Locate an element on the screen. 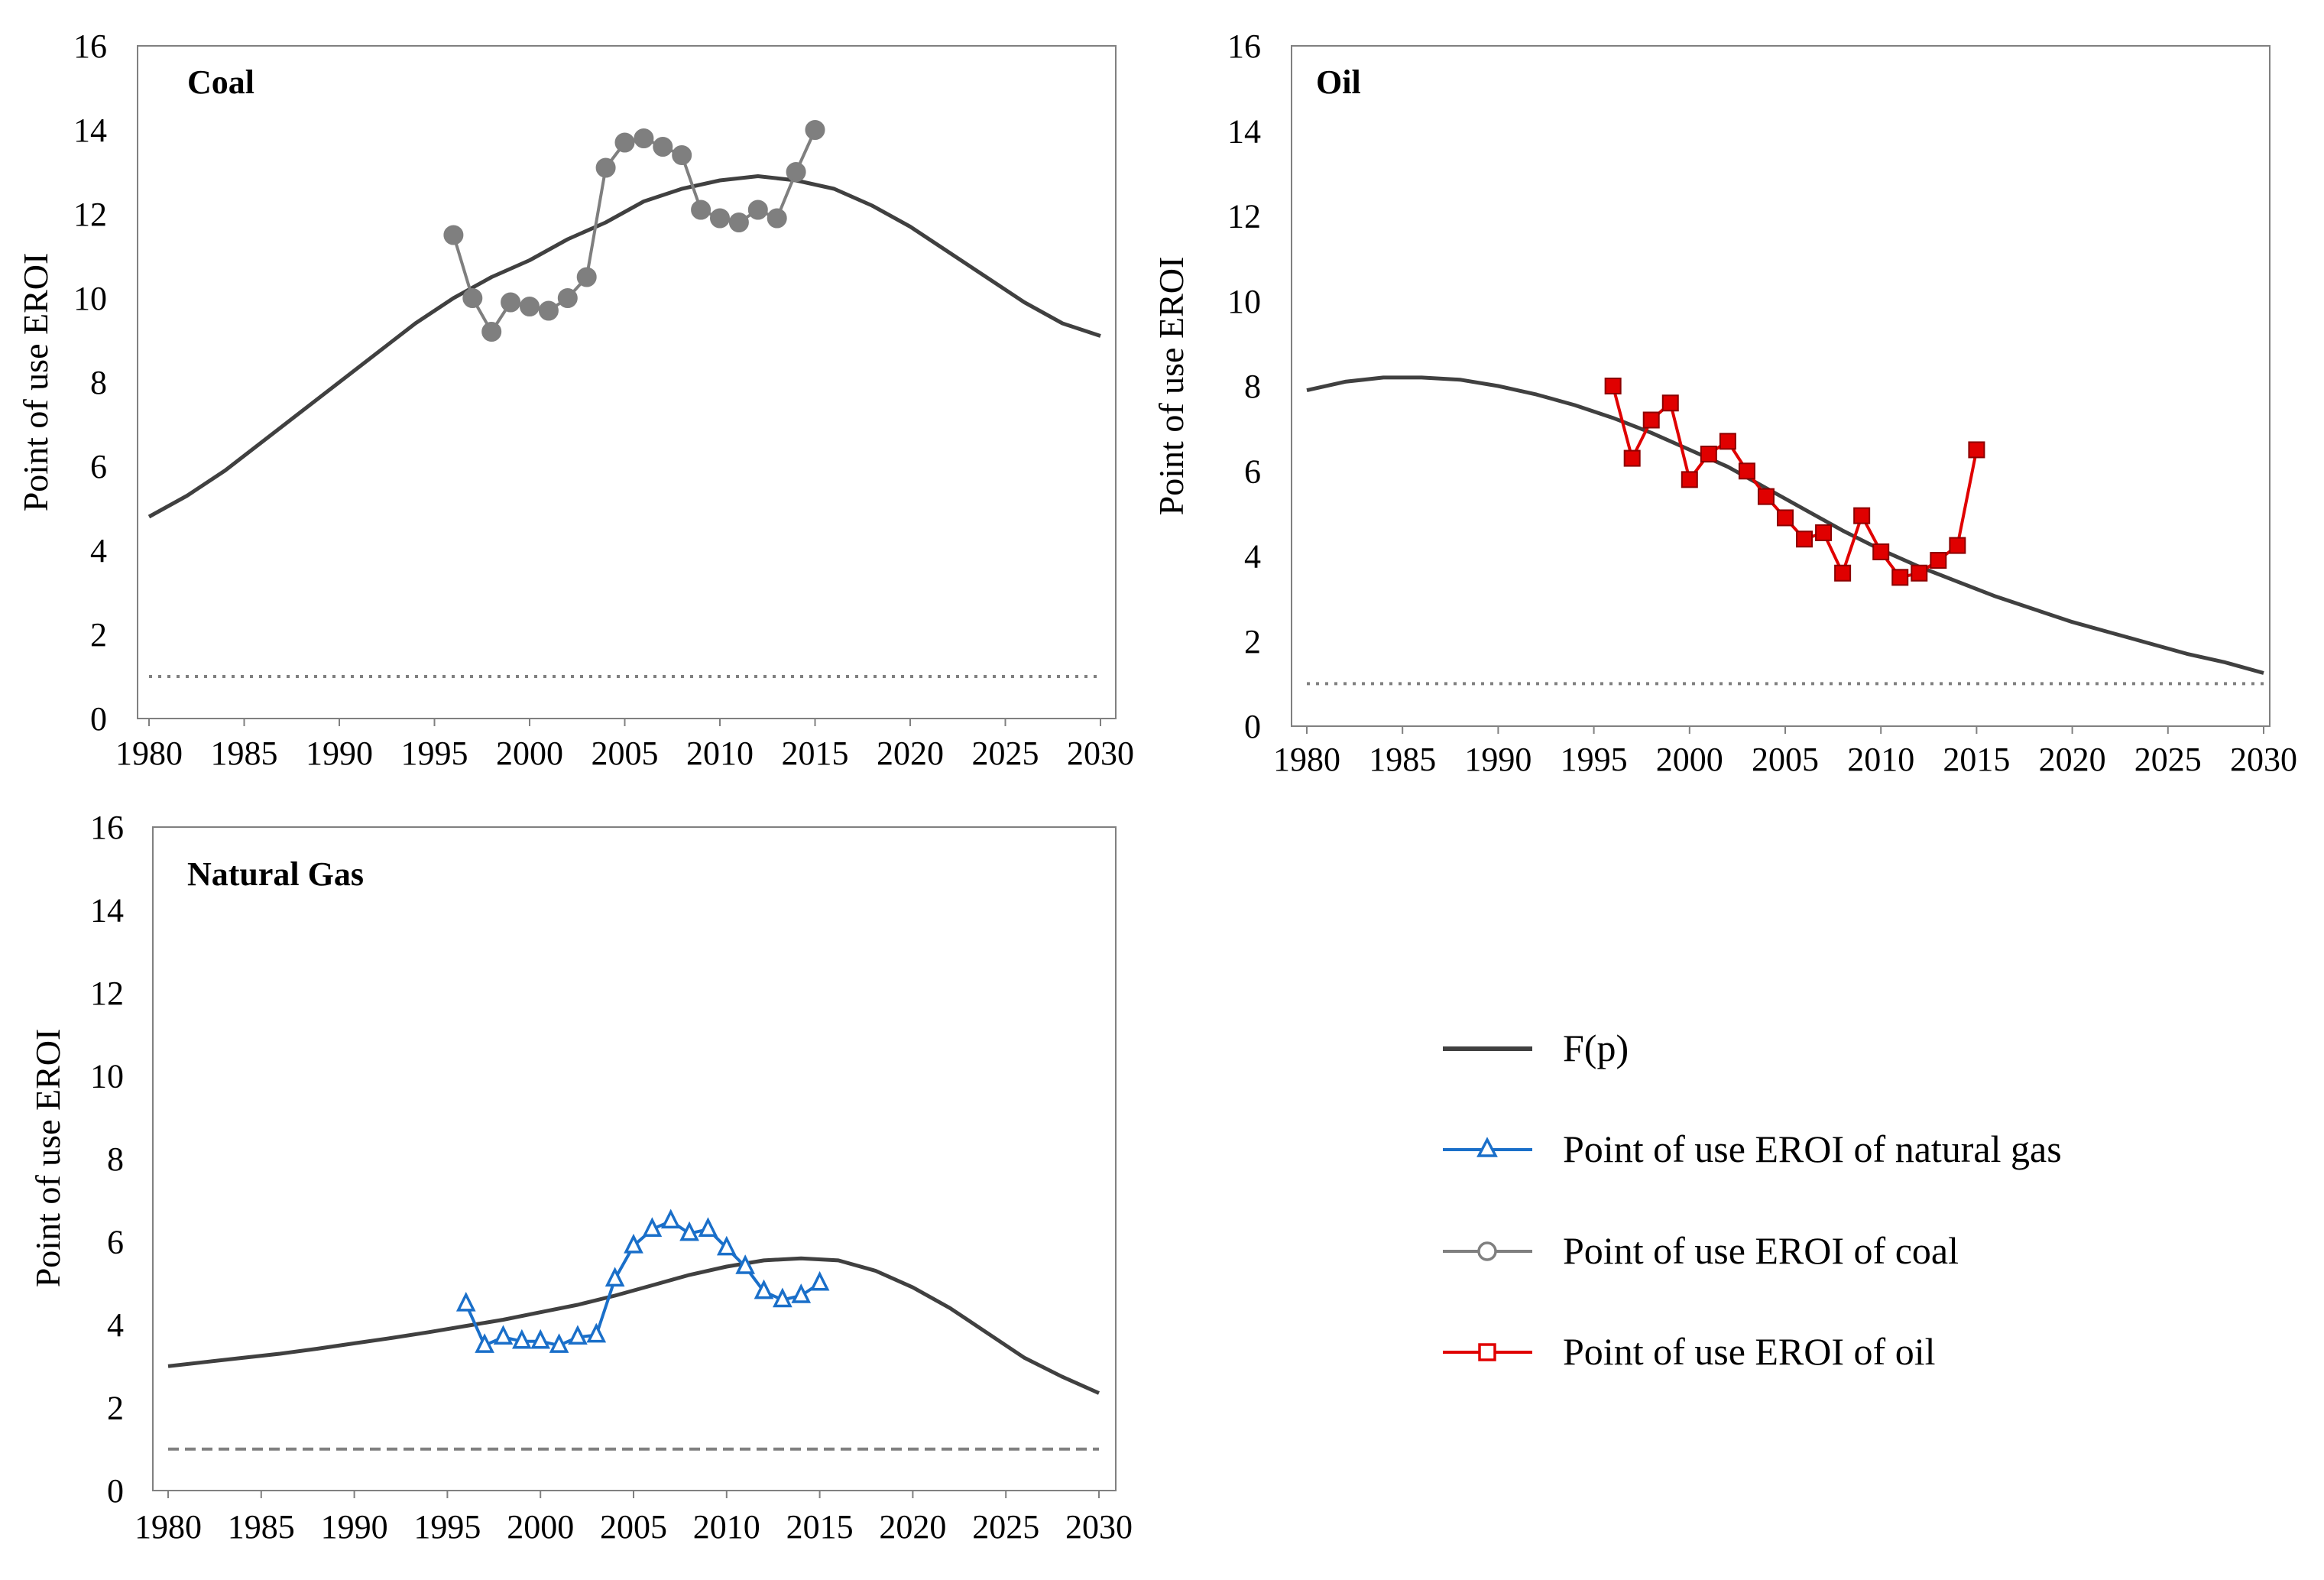  legend-entry-natural-gas: Point of use EROI of natural gas is located at coordinates (1752, 1149).